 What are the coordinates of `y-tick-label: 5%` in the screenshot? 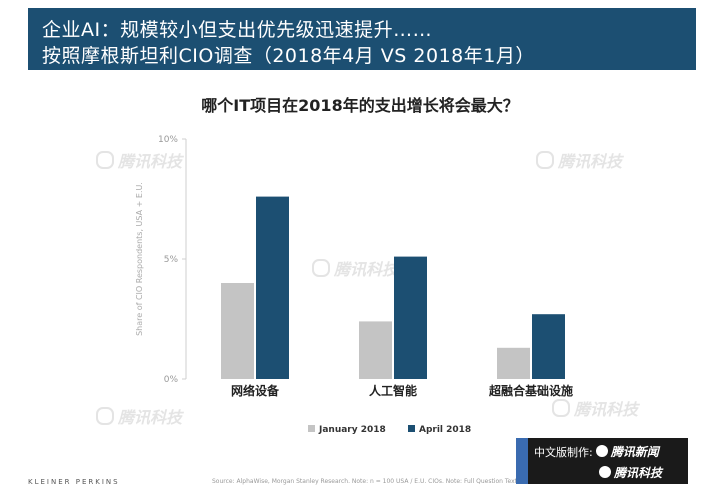 It's located at (171, 260).